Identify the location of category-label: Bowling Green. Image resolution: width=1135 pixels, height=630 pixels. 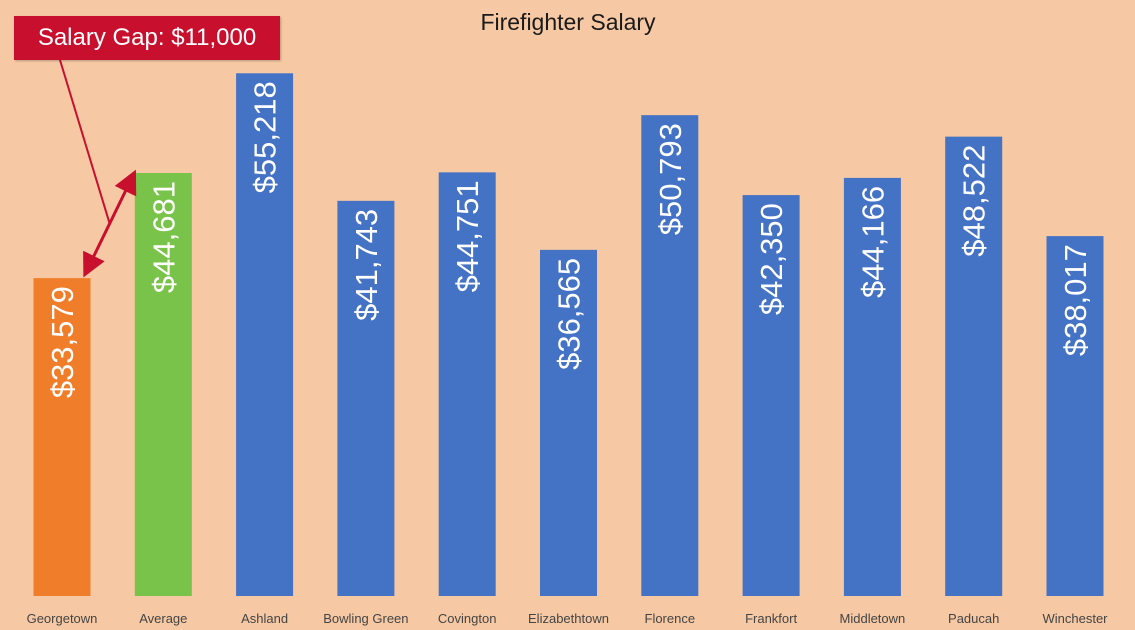
(365, 618).